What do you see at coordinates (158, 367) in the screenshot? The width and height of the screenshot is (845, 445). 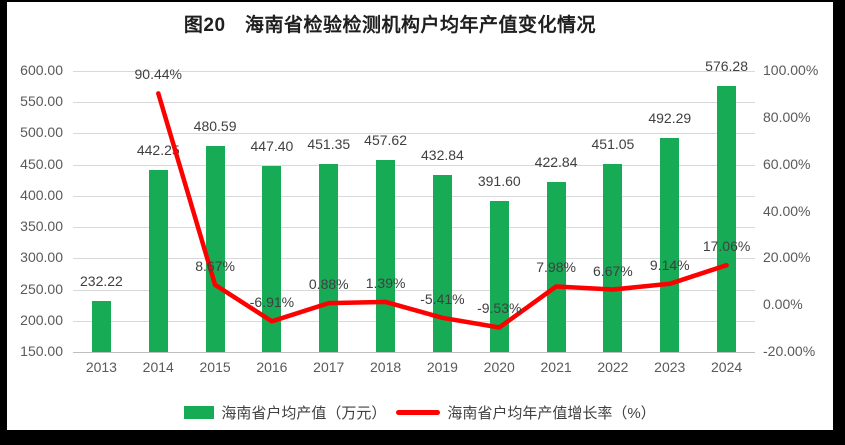 I see `x-axis-label-2014: 2014` at bounding box center [158, 367].